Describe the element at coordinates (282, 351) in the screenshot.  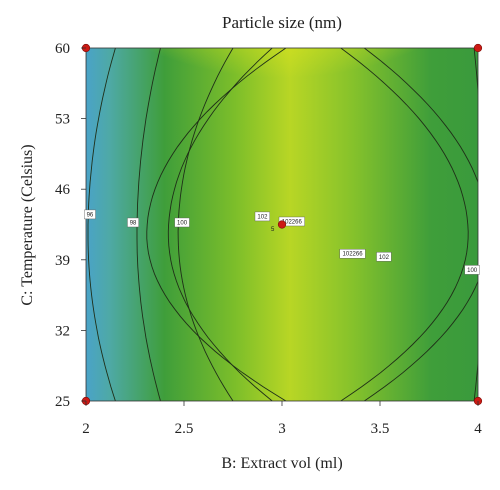
I see `surface-bottom-peak` at that location.